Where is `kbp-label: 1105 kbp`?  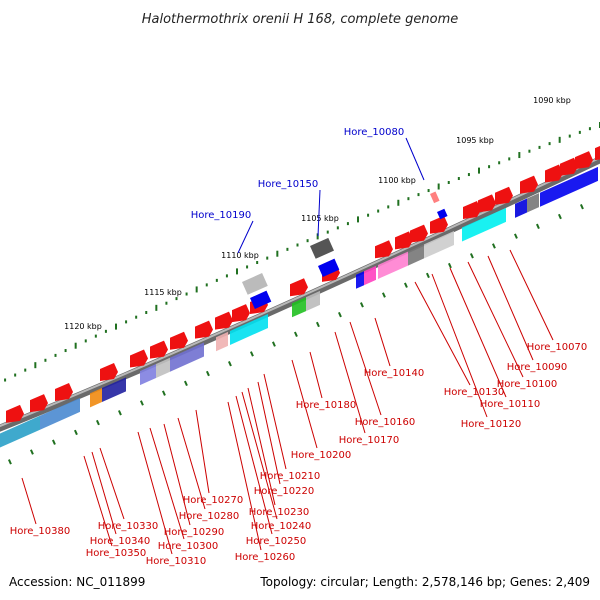 kbp-label: 1105 kbp is located at coordinates (320, 218).